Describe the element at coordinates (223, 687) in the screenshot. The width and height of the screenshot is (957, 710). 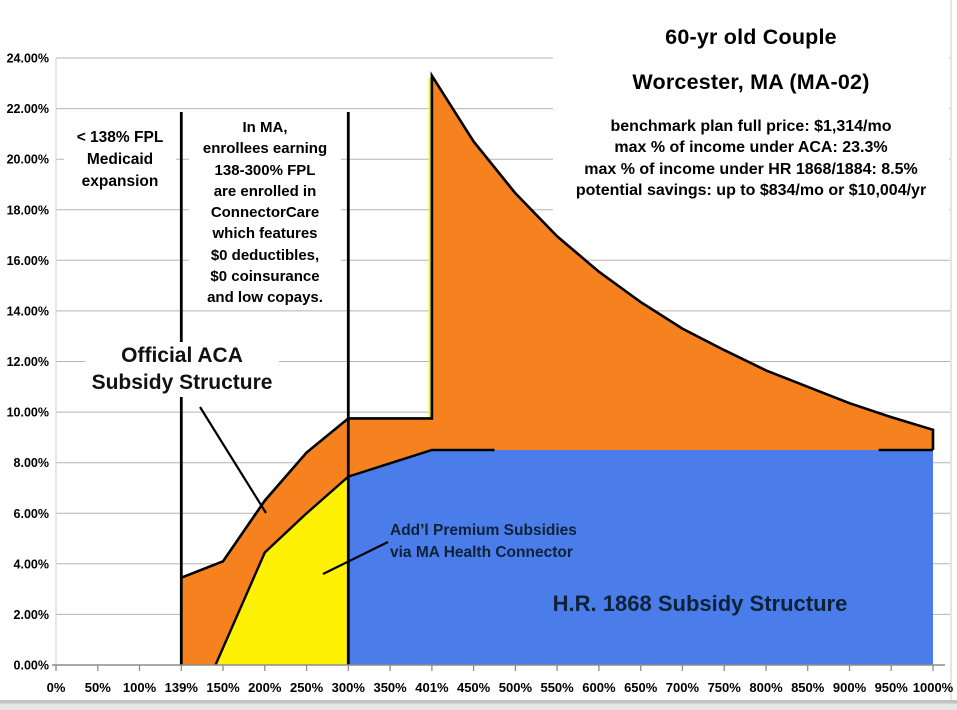
I see `x-tick-label: 150%` at that location.